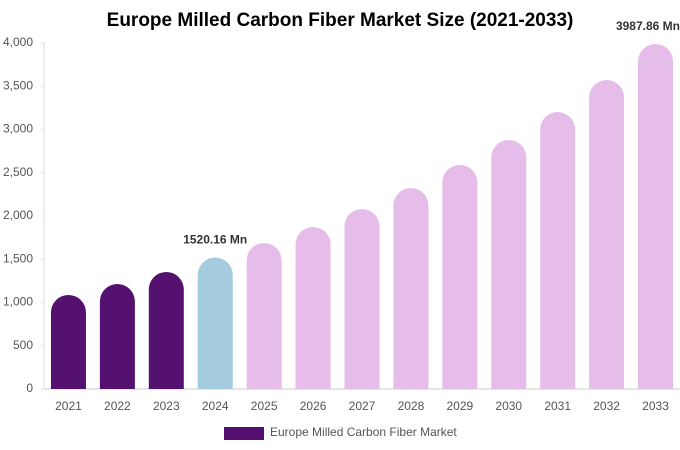 The image size is (680, 450). Describe the element at coordinates (18, 172) in the screenshot. I see `y-tick-label: 2,500` at that location.